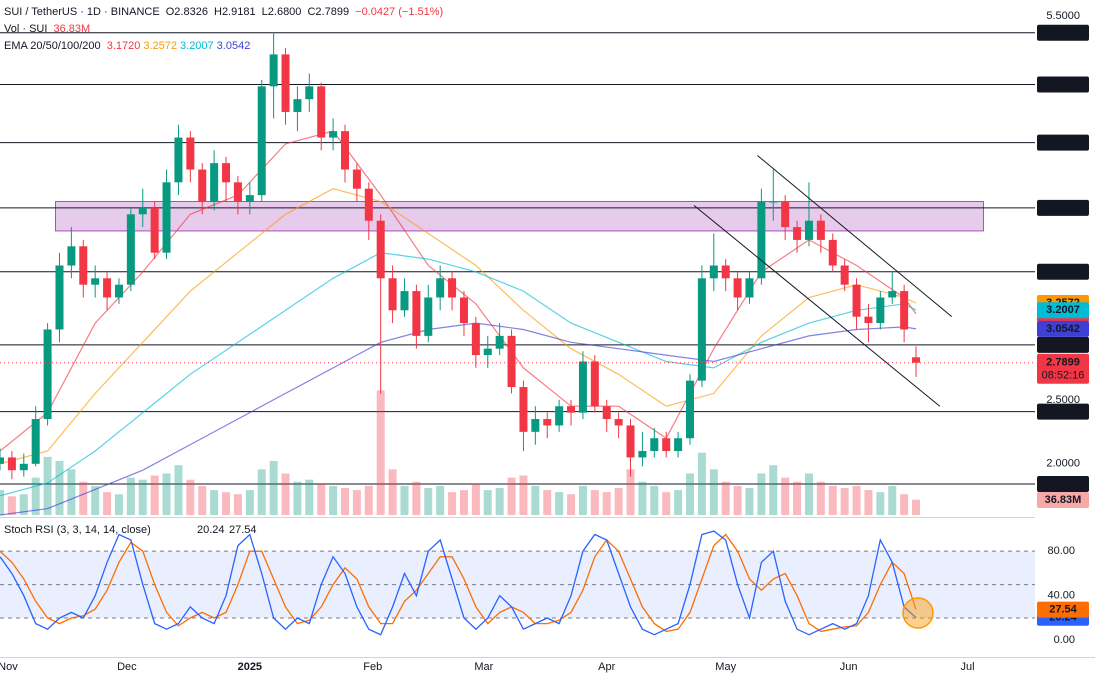 This screenshot has height=675, width=1095. What do you see at coordinates (211, 530) in the screenshot?
I see `rsi-legend-value: 20.24` at bounding box center [211, 530].